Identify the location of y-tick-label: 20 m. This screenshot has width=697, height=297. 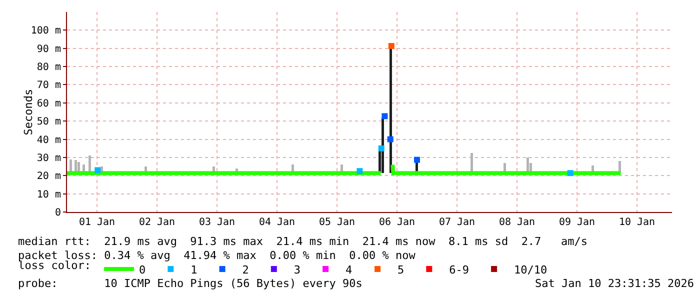
(48, 176).